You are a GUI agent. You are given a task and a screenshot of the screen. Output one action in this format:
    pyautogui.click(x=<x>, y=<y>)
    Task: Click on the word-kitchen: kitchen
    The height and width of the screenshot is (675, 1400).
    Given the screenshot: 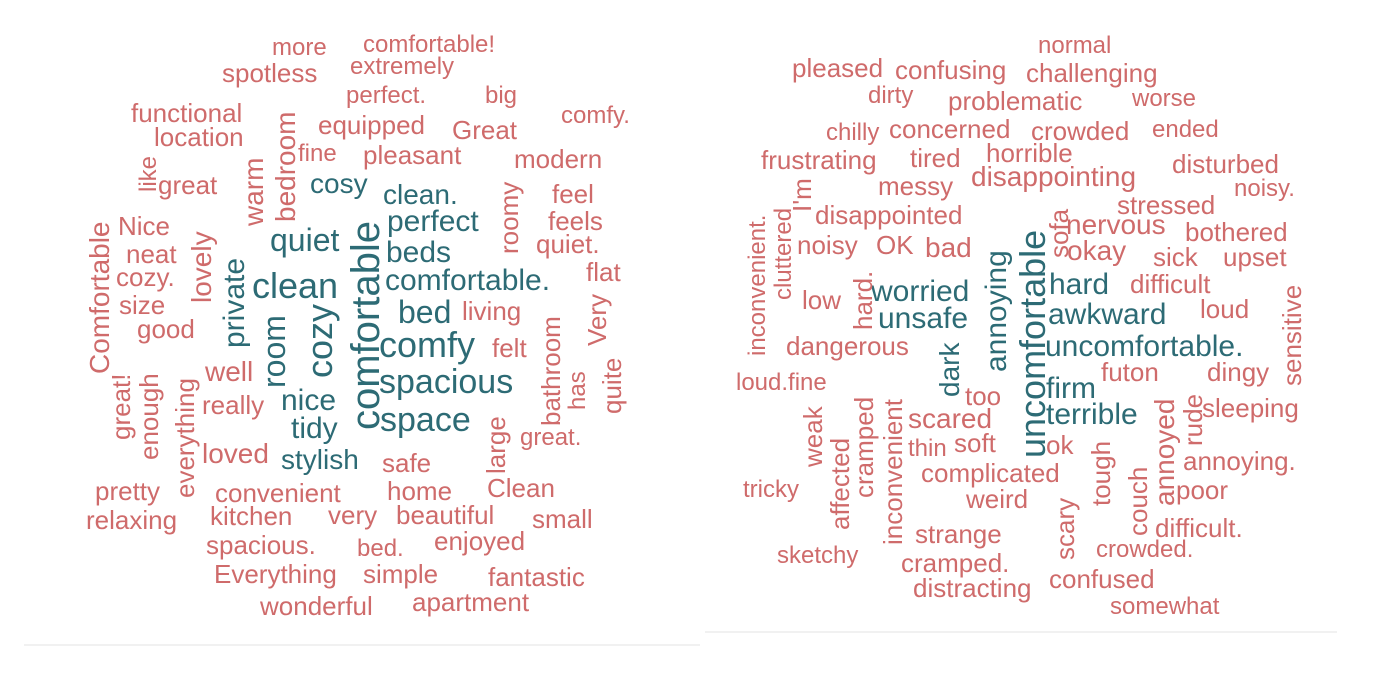 What is the action you would take?
    pyautogui.click(x=251, y=516)
    